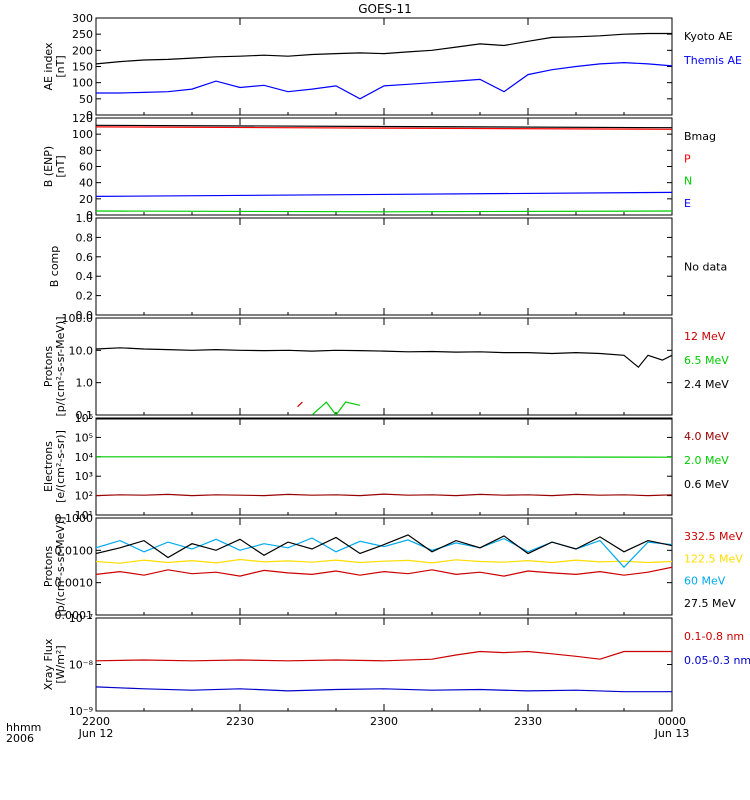 This screenshot has width=750, height=800. Describe the element at coordinates (81, 711) in the screenshot. I see `y-tick-label: 10⁻⁹` at that location.